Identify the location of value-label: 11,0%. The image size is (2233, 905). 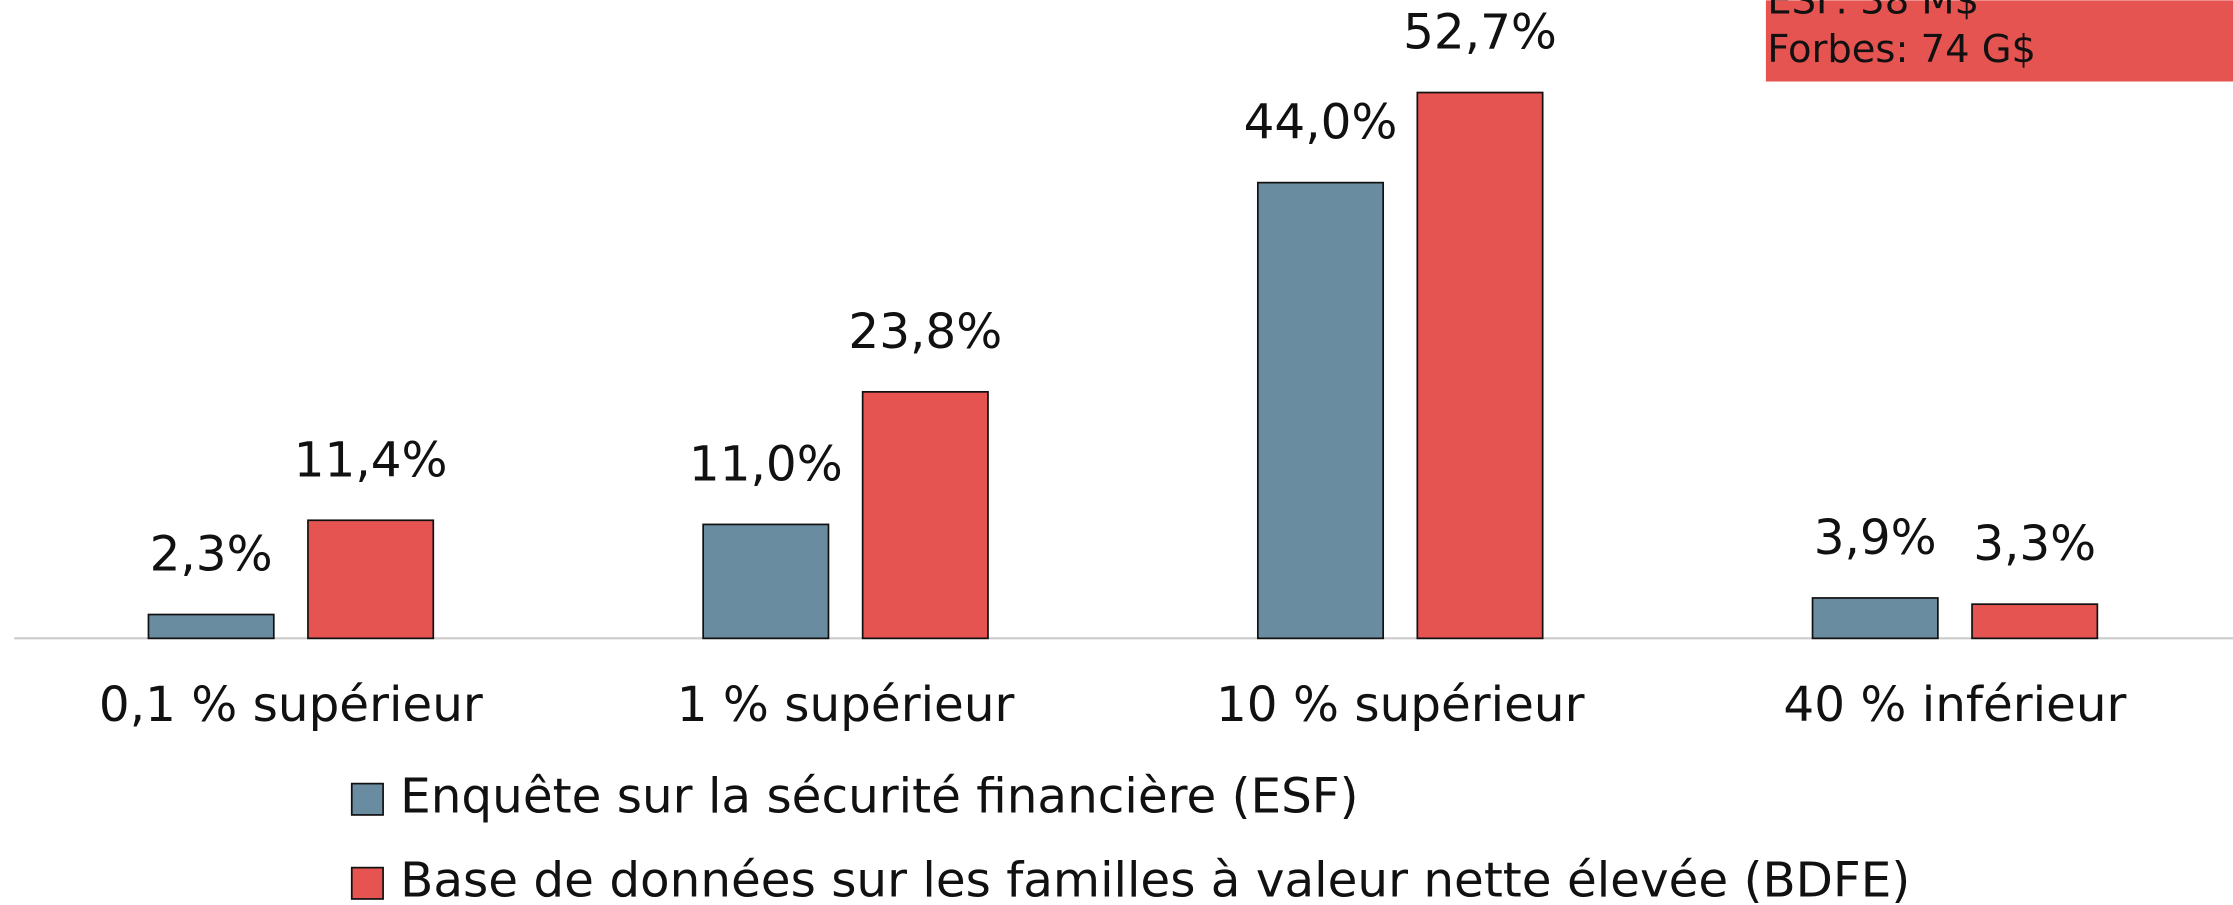
(766, 464).